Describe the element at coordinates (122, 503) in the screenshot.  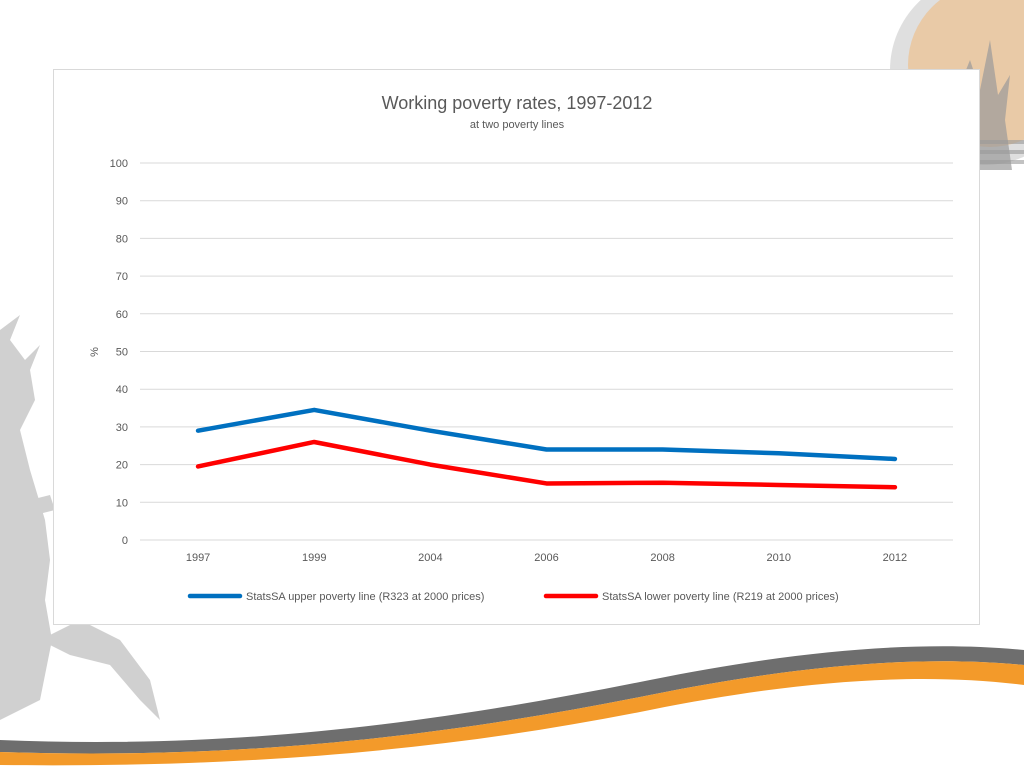
I see `y-tick-label: 10` at that location.